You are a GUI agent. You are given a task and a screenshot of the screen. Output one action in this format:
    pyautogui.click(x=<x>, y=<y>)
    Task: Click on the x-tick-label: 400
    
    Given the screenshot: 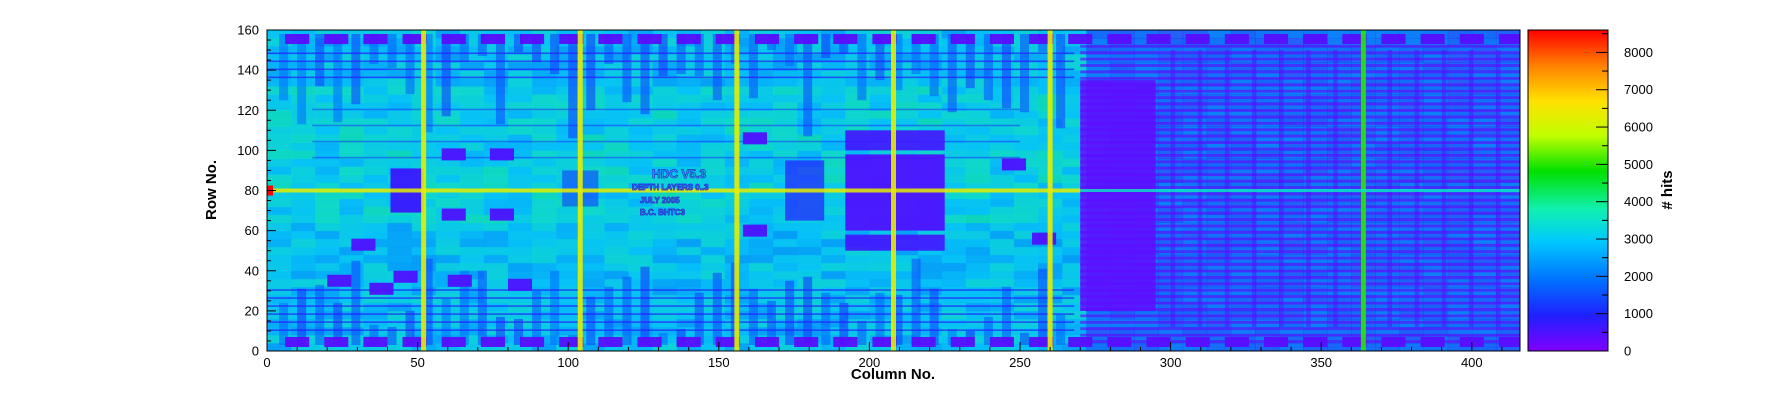 What is the action you would take?
    pyautogui.click(x=1472, y=362)
    